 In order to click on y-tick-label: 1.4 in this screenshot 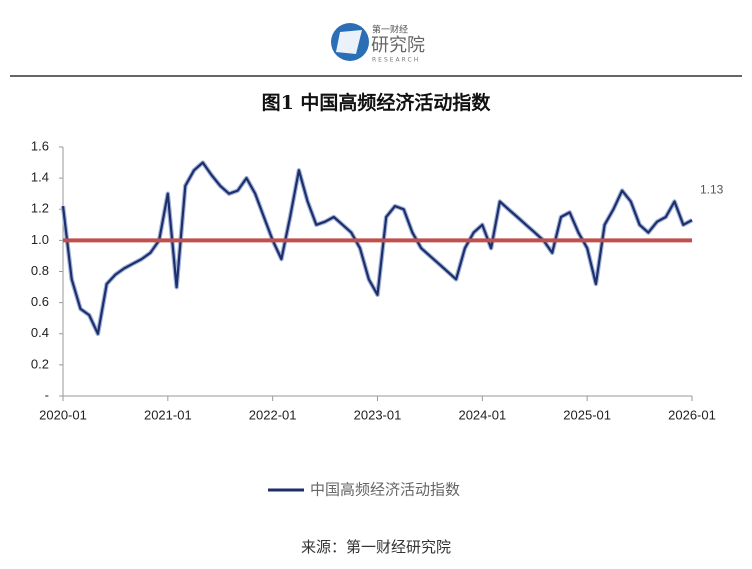, I will do `click(40, 177)`.